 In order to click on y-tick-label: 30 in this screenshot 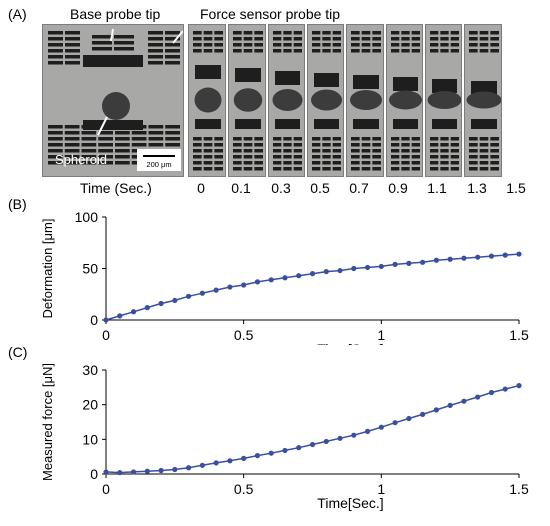, I will do `click(90, 370)`.